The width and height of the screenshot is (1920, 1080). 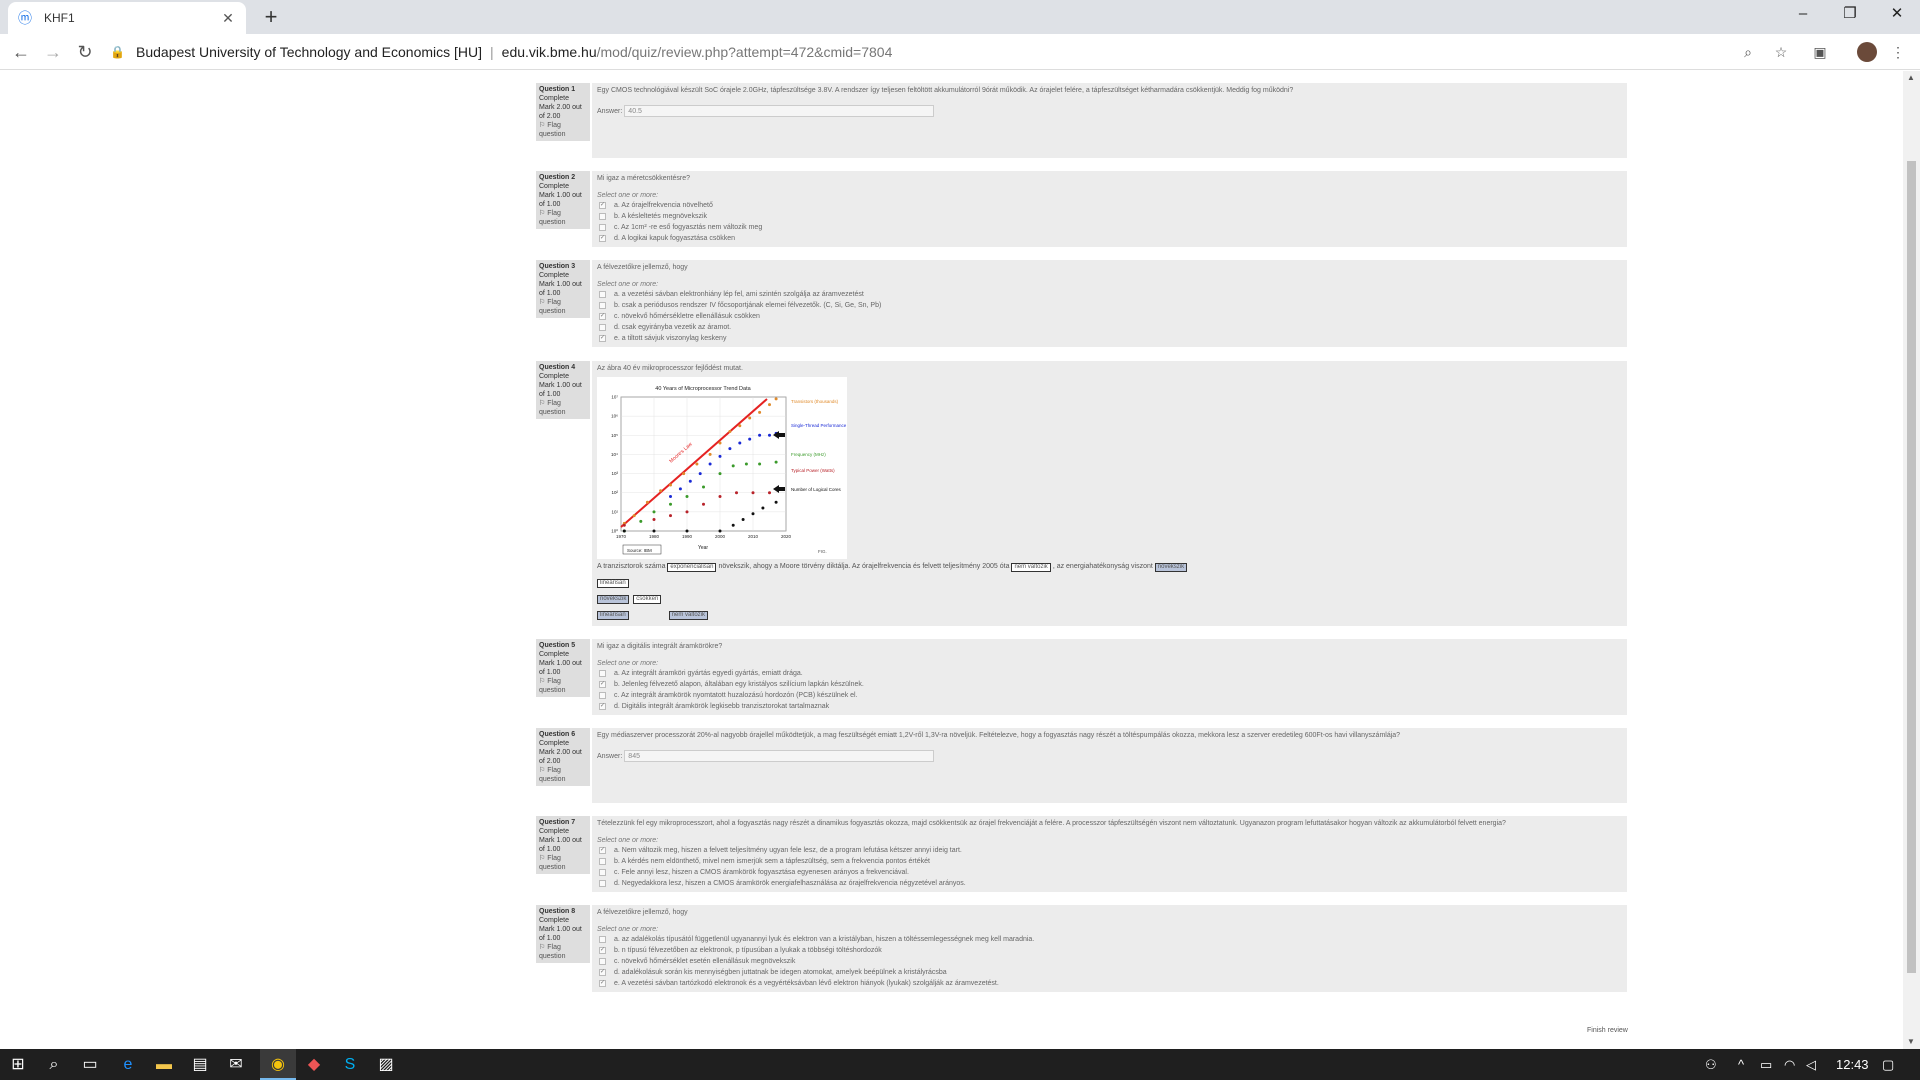 What do you see at coordinates (1911, 77) in the screenshot?
I see `scroll-up-icon: ▲` at bounding box center [1911, 77].